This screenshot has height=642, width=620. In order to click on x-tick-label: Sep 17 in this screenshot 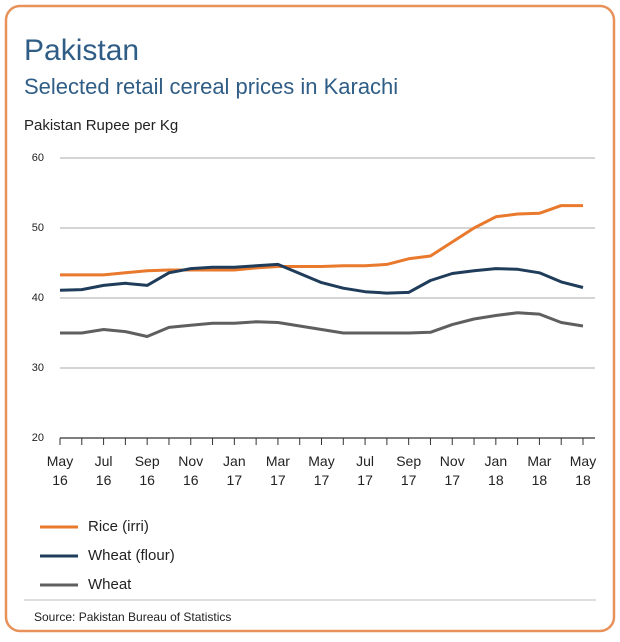, I will do `click(408, 470)`.